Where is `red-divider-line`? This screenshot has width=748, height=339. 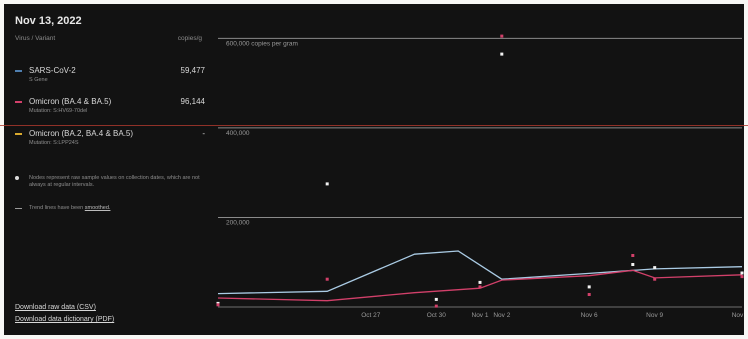
red-divider-line is located at coordinates (374, 125).